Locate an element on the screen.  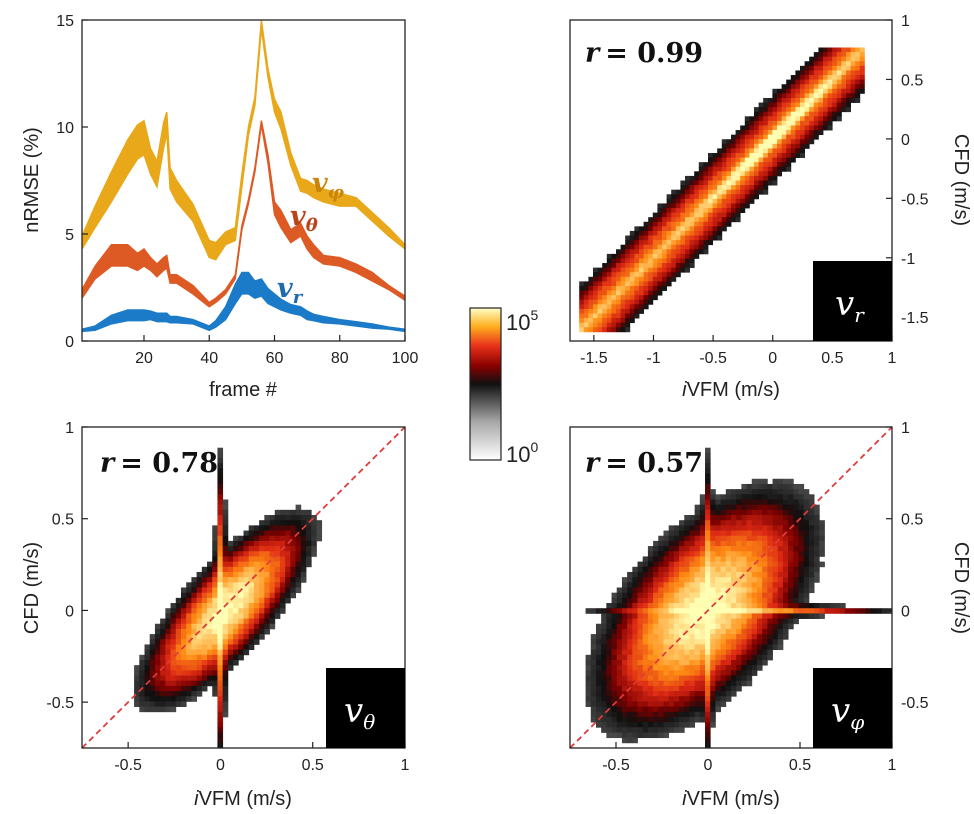
xtick-label: -0.5 is located at coordinates (128, 765).